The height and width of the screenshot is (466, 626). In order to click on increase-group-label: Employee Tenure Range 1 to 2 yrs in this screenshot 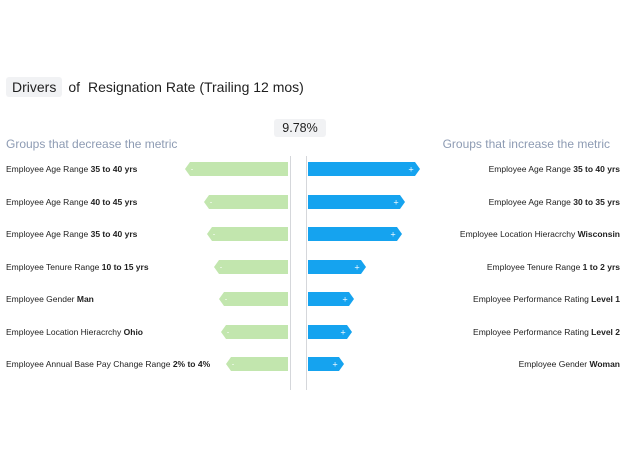, I will do `click(553, 267)`.